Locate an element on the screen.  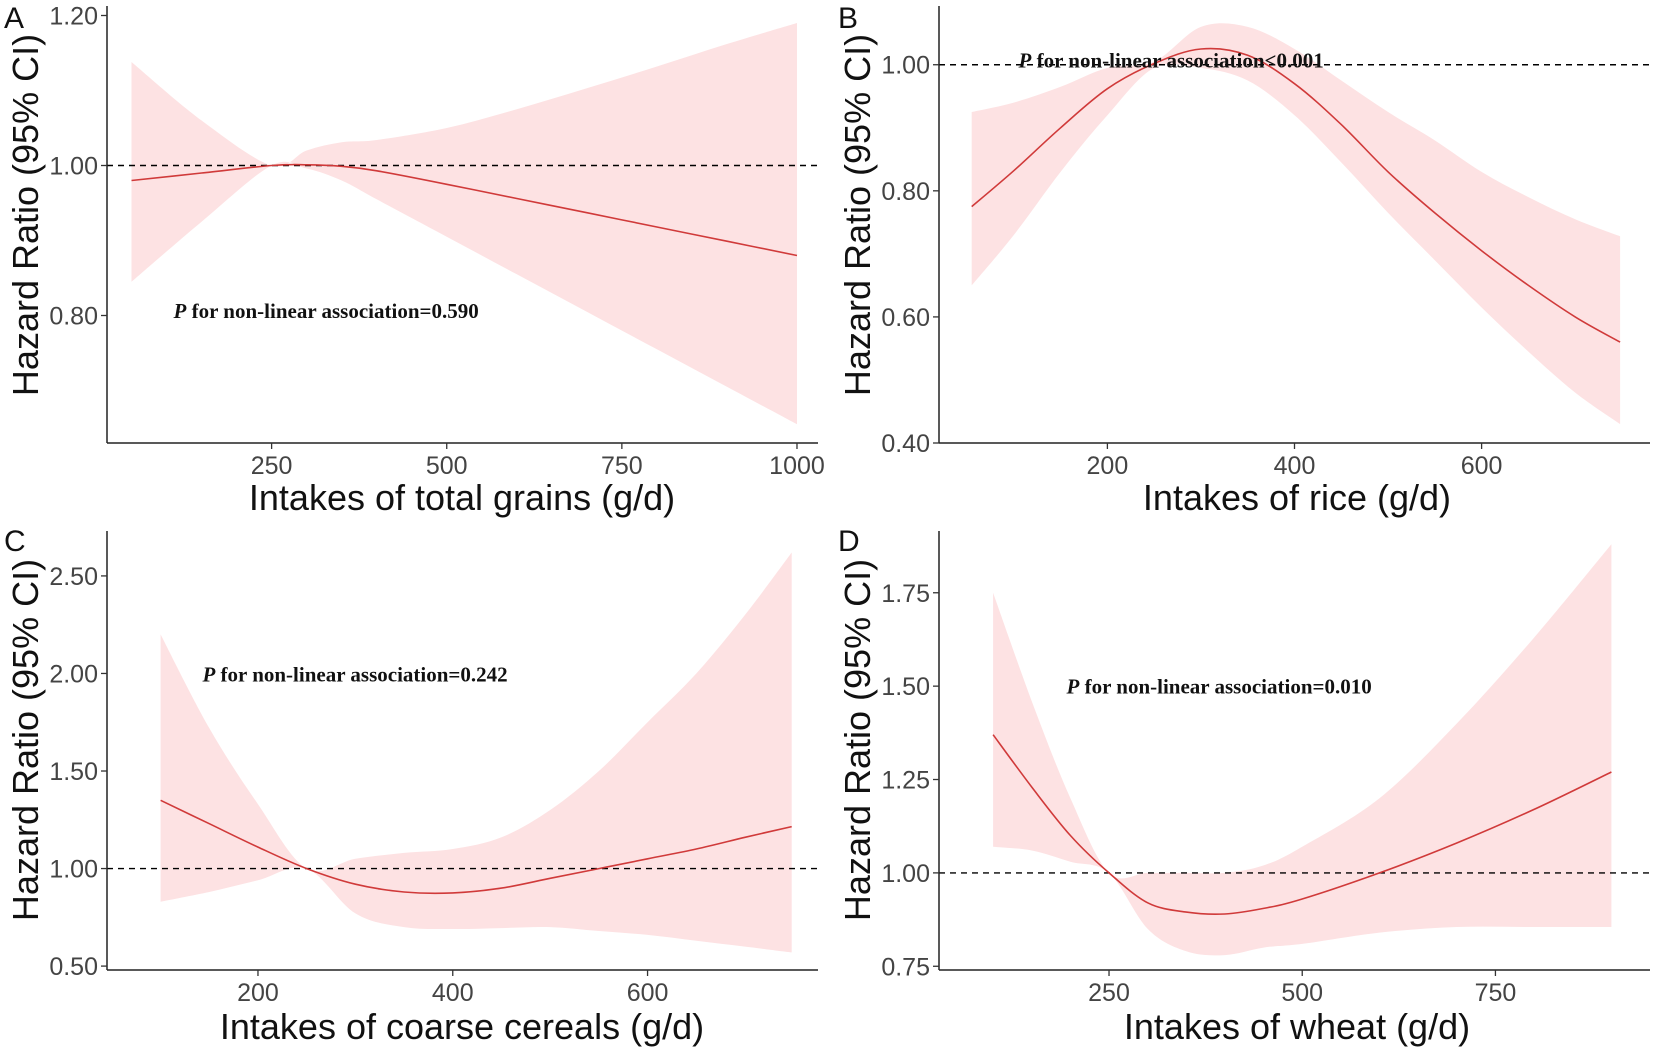
panel-b-ytick-label: 1.00 is located at coordinates (905, 66).